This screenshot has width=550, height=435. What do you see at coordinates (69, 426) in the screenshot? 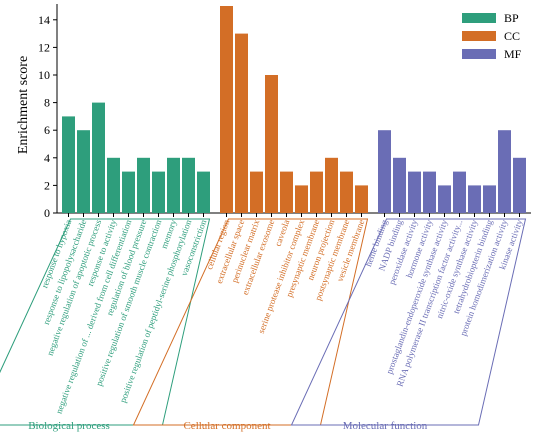
I see `group-label: Biological process` at bounding box center [69, 426].